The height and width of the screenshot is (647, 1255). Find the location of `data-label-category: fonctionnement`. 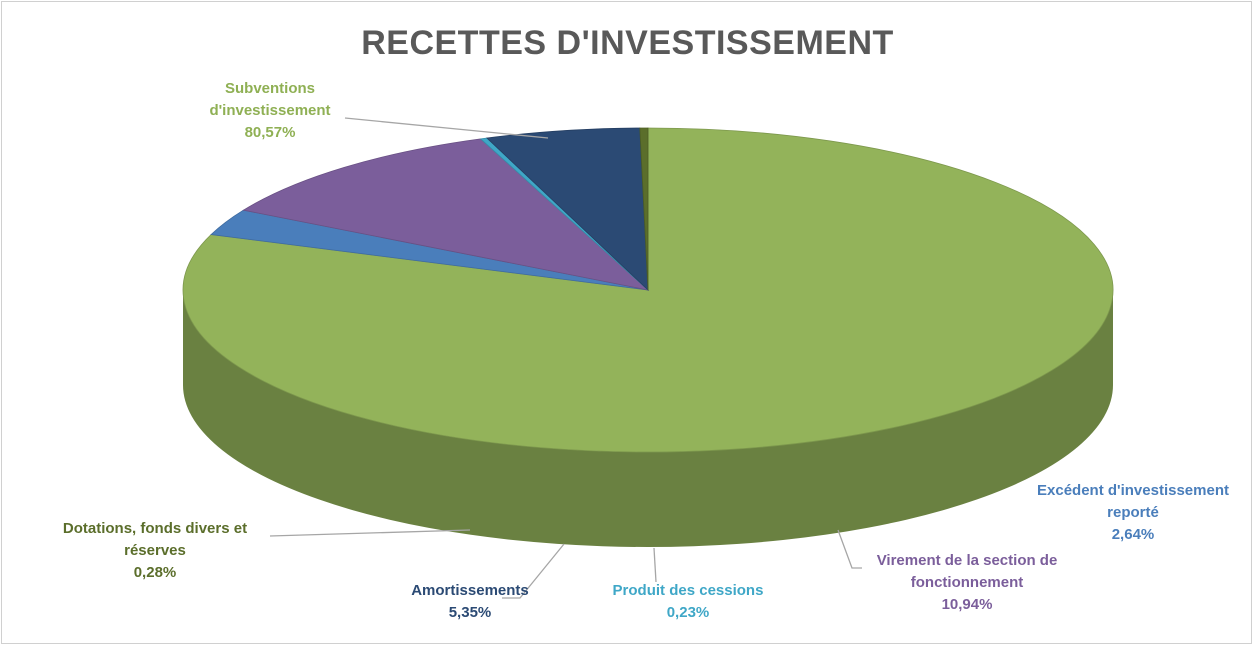

data-label-category: fonctionnement is located at coordinates (967, 582).